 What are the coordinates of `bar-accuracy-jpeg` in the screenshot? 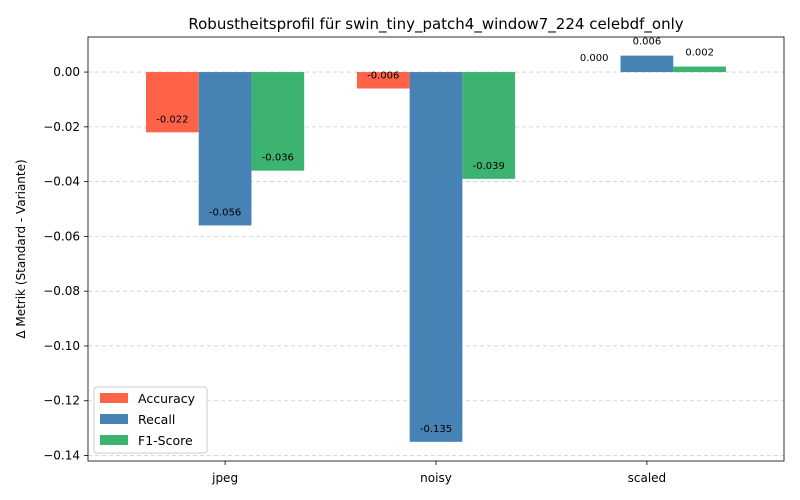 It's located at (172, 102).